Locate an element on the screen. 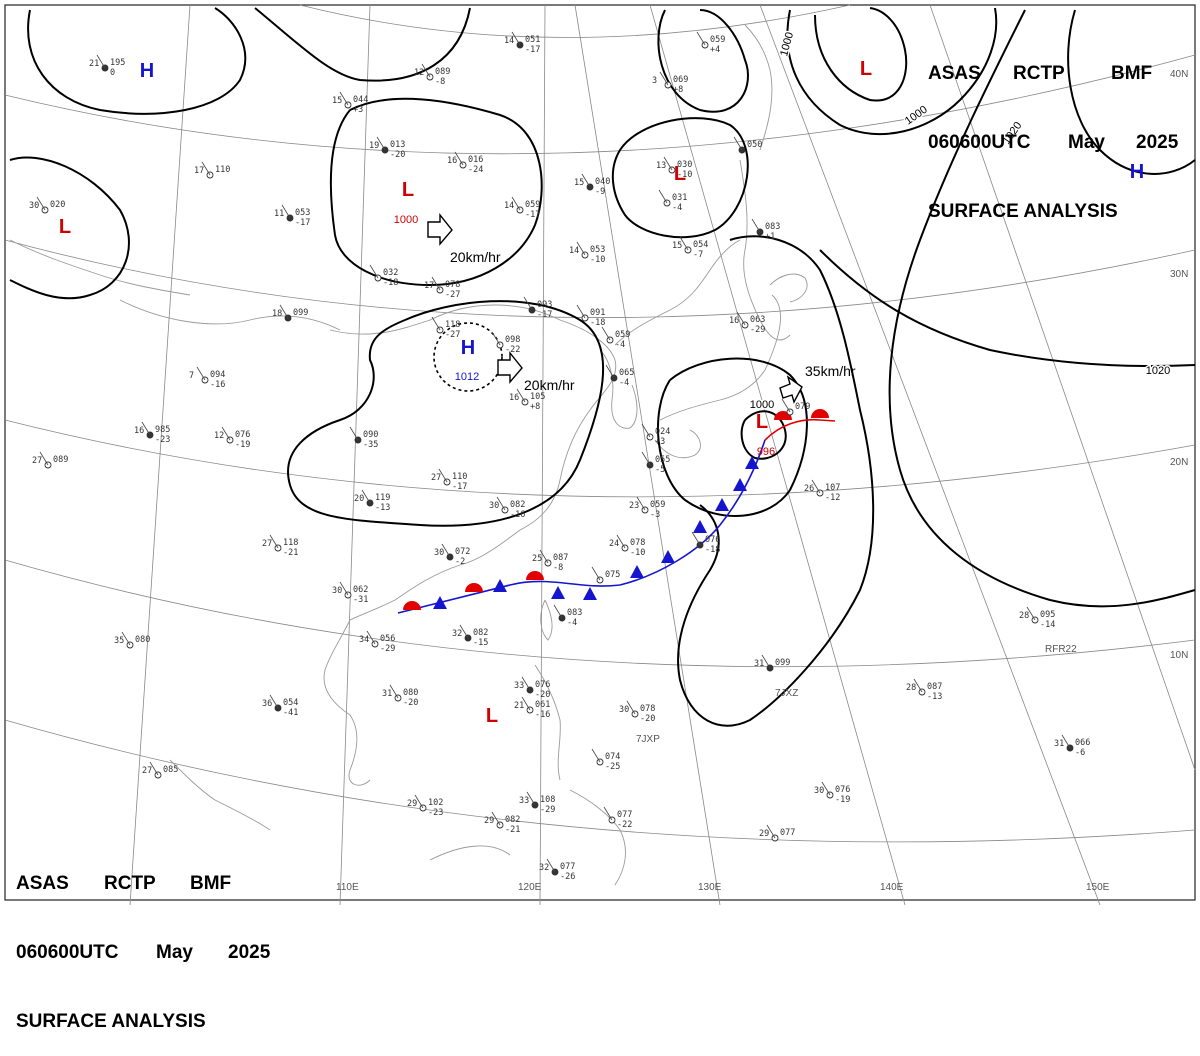 Image resolution: width=1200 pixels, height=1056 pixels. station-pressure-tendency: -22 is located at coordinates (512, 350).